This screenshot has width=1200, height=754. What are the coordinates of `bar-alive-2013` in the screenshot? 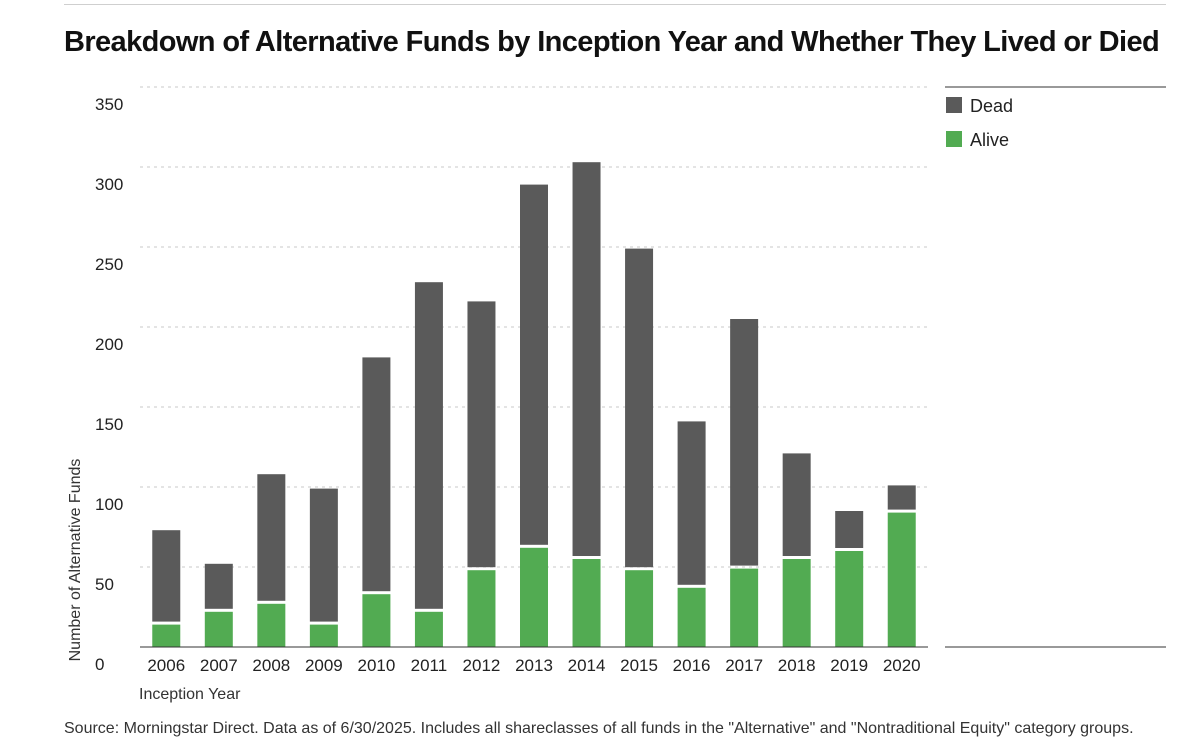 It's located at (534, 597).